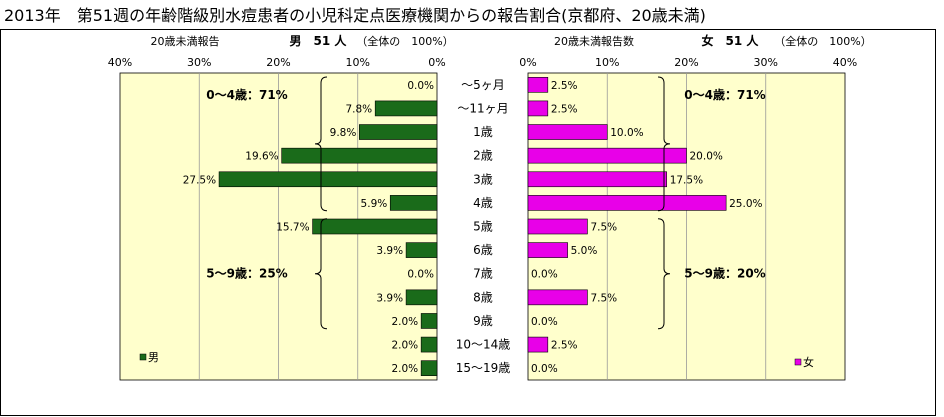 The width and height of the screenshot is (944, 417). What do you see at coordinates (686, 62) in the screenshot?
I see `tick-label-female: 20%` at bounding box center [686, 62].